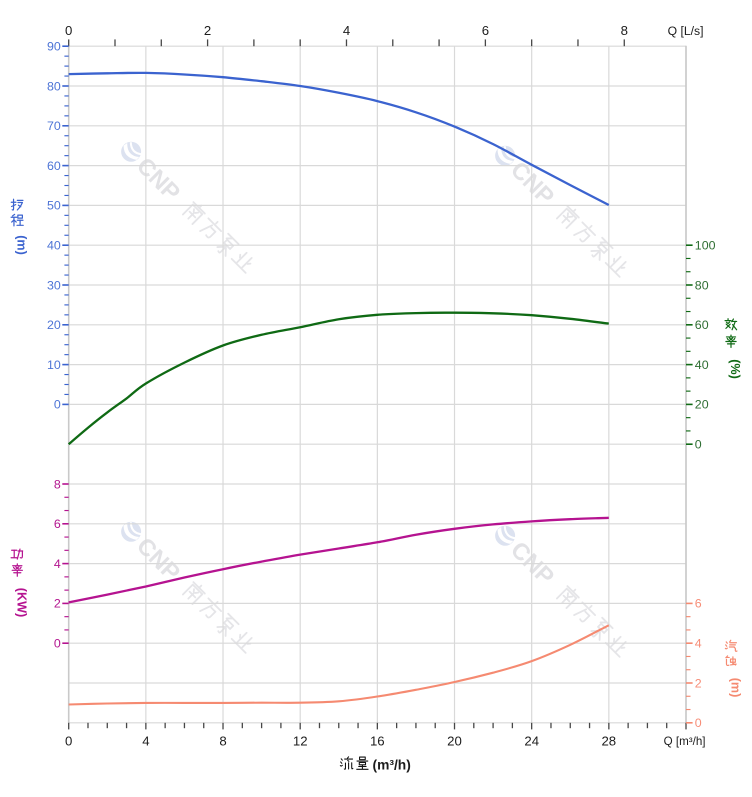  I want to click on svg-text: 12, so click(300, 741).